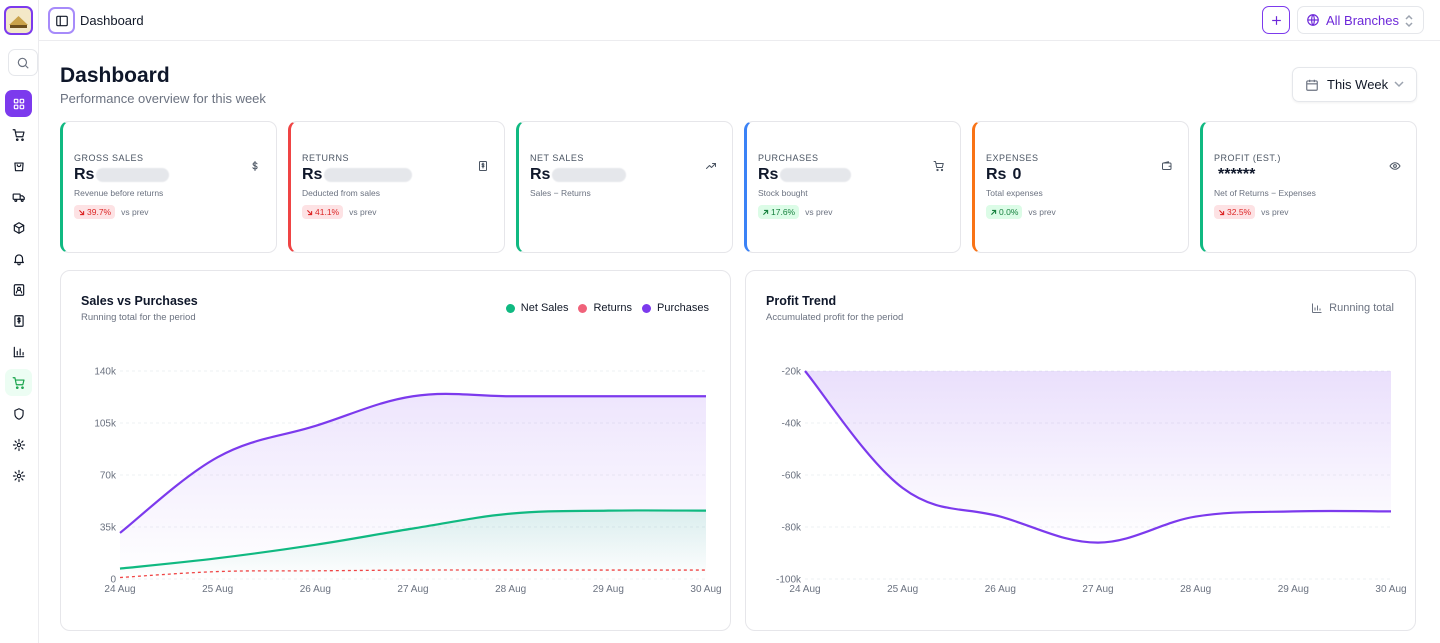  I want to click on arrow-up-right-icon, so click(994, 212).